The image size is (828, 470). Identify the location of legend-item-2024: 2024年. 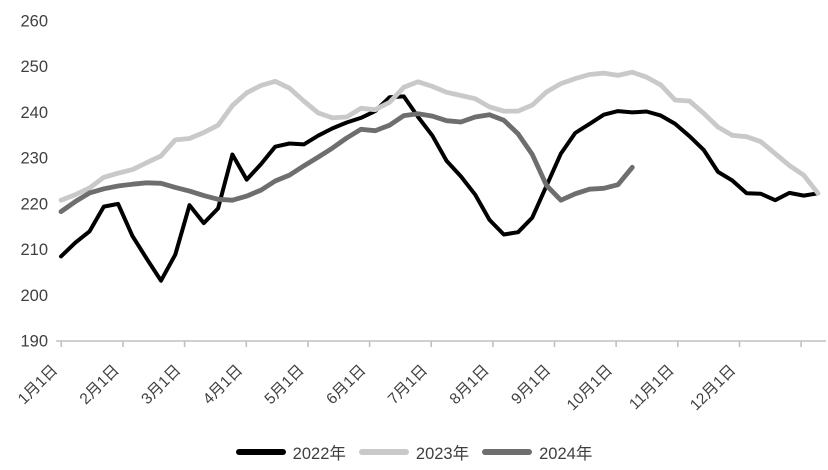
(537, 452).